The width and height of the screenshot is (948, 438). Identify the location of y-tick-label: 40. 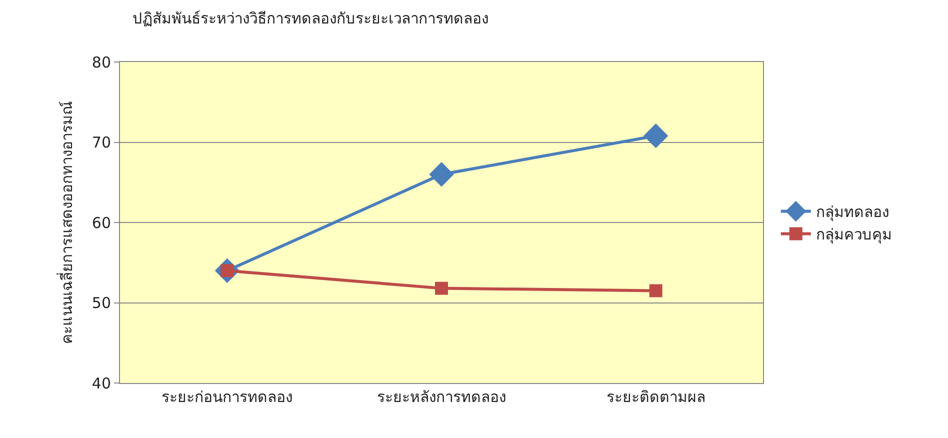
(101, 383).